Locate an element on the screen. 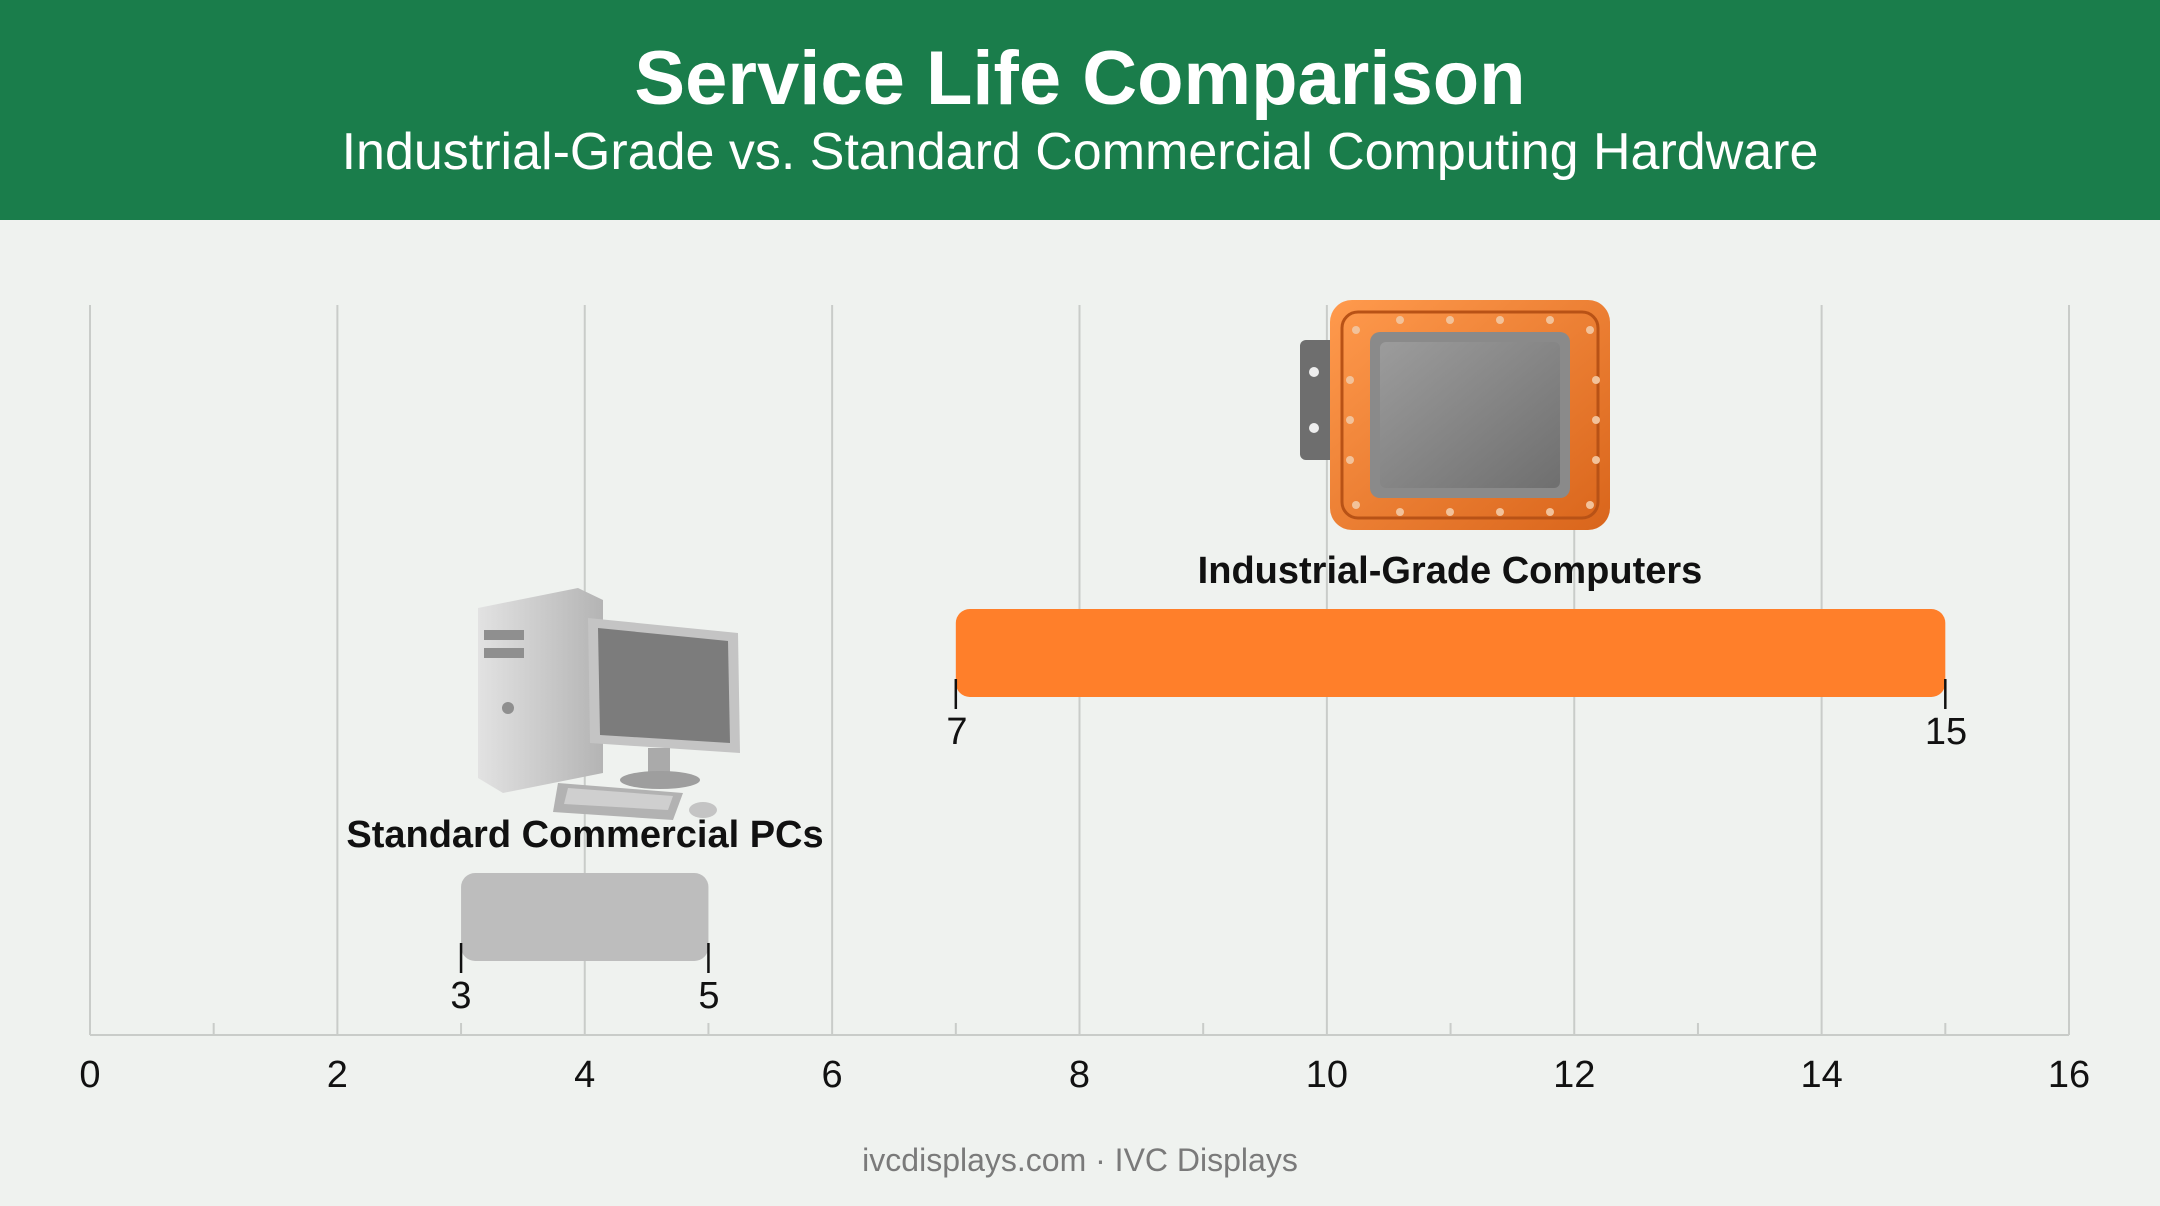  industrial-panel-computer-icon is located at coordinates (1455, 415).